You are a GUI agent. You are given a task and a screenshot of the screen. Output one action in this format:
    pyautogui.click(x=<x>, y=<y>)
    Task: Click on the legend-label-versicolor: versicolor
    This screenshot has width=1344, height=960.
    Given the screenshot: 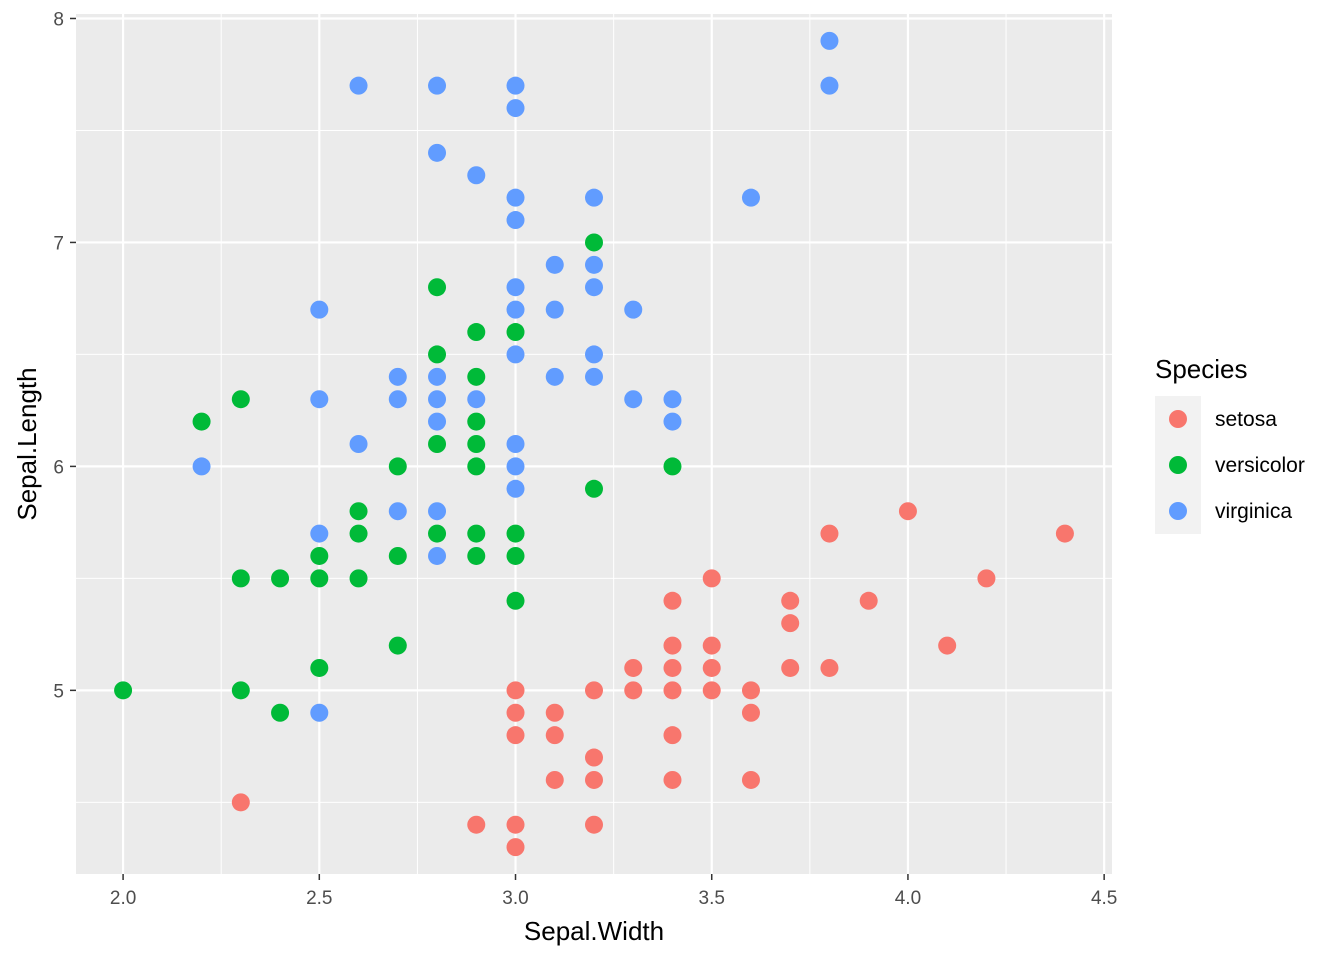 What is the action you would take?
    pyautogui.click(x=1260, y=465)
    